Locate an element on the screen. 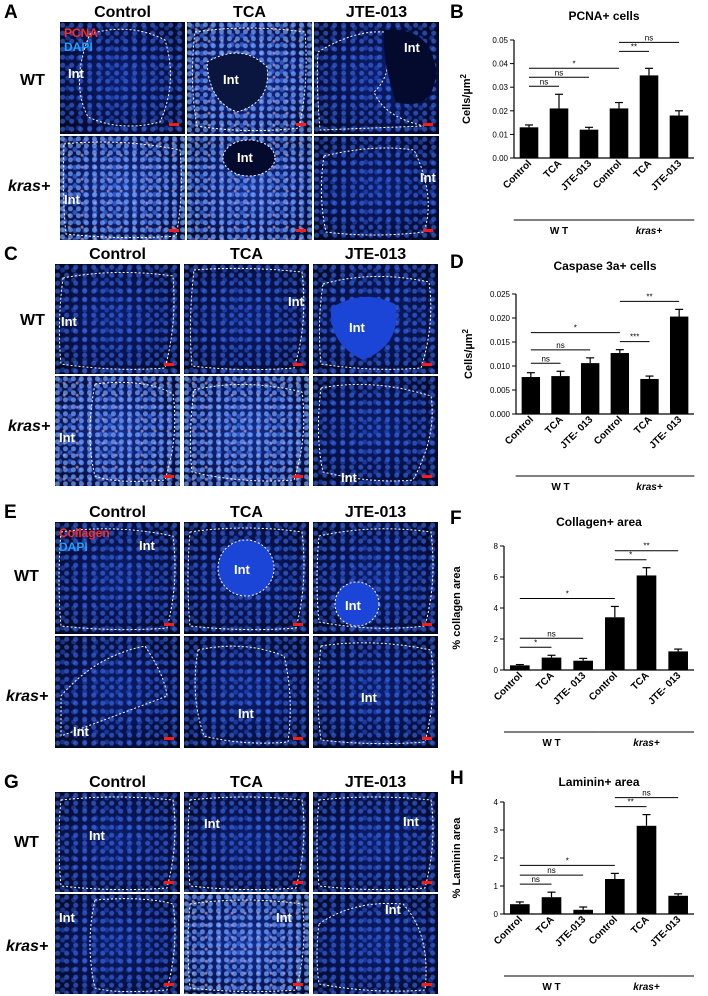  y-tick-label: 0.005 is located at coordinates (500, 390).